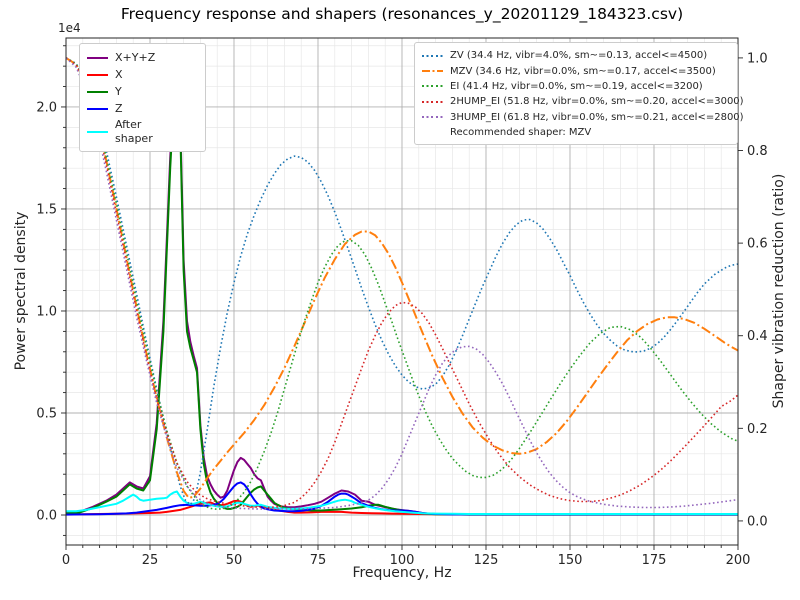 The height and width of the screenshot is (600, 800). I want to click on y-left-tick-label: 0.5, so click(46, 413).